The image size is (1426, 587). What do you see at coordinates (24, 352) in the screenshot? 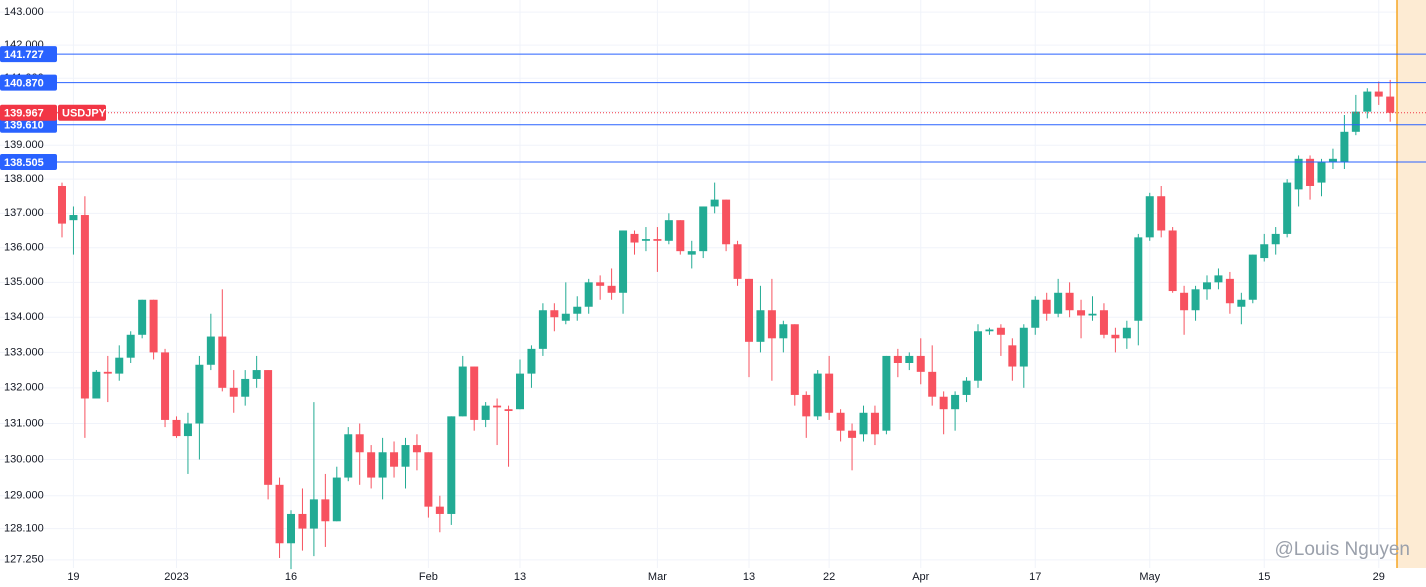
I see `y-tick-label: 133.000` at bounding box center [24, 352].